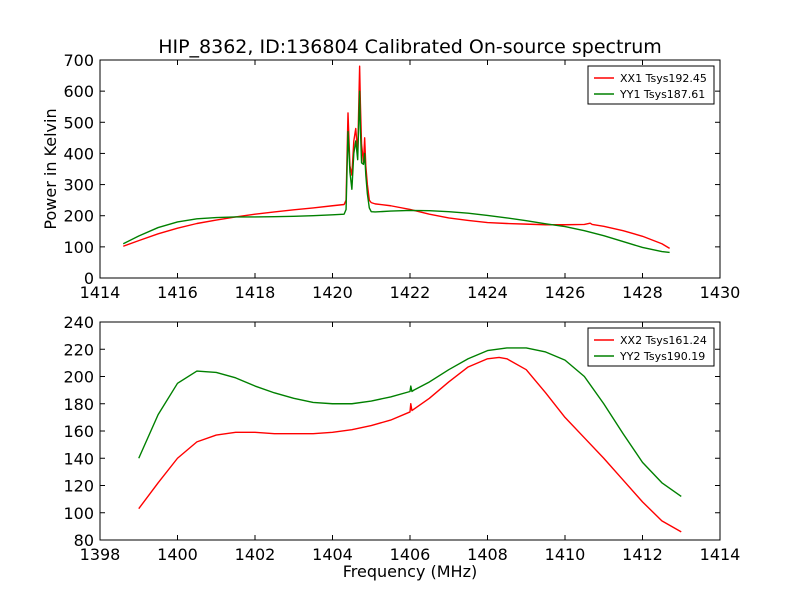 This screenshot has height=600, width=800. I want to click on y-tick-label: 700, so click(78, 60).